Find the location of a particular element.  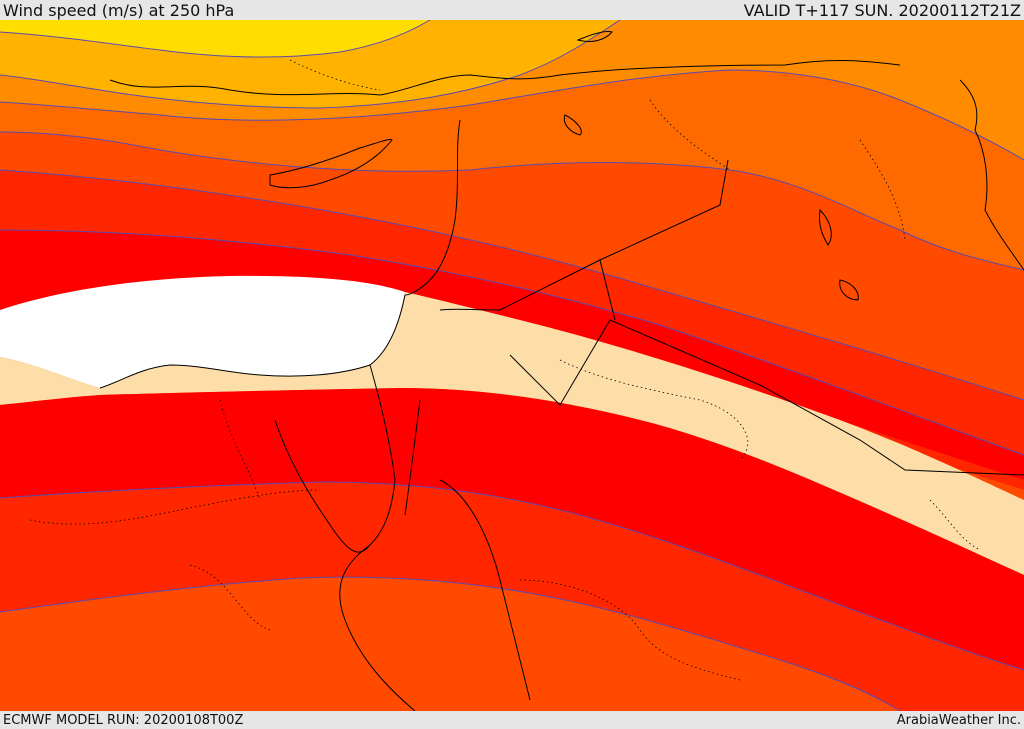

credit: ArabiaWeather Inc. is located at coordinates (958, 720).